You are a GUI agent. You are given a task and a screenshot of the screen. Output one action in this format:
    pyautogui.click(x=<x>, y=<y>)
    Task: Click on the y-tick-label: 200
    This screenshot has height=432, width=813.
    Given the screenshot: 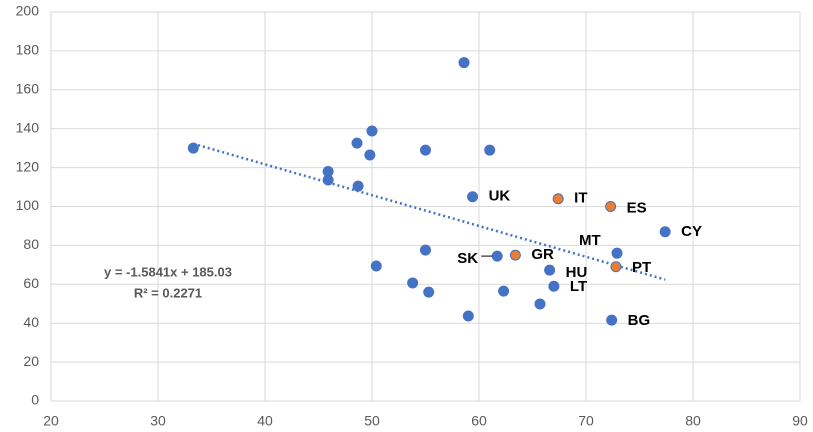 What is the action you would take?
    pyautogui.click(x=28, y=11)
    